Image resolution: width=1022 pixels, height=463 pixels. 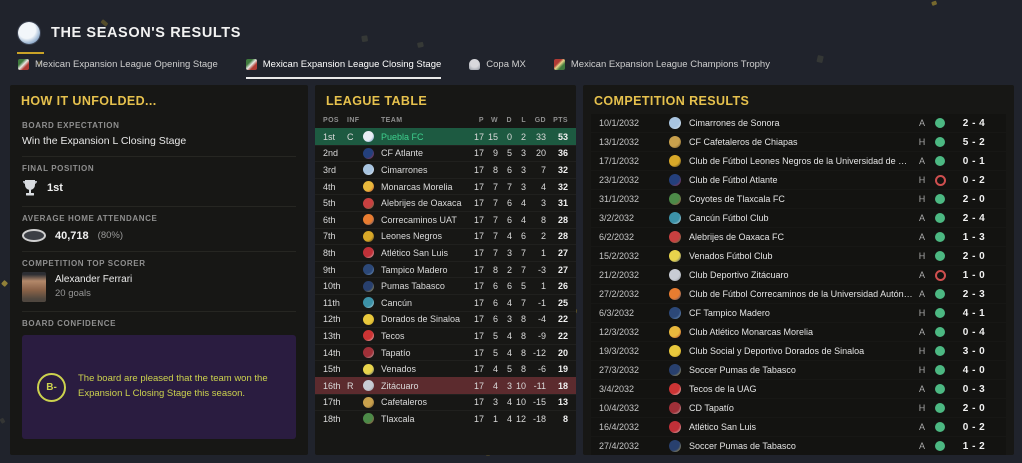 What do you see at coordinates (129, 33) in the screenshot?
I see `page-header: THE SEASON'S RESULTS` at bounding box center [129, 33].